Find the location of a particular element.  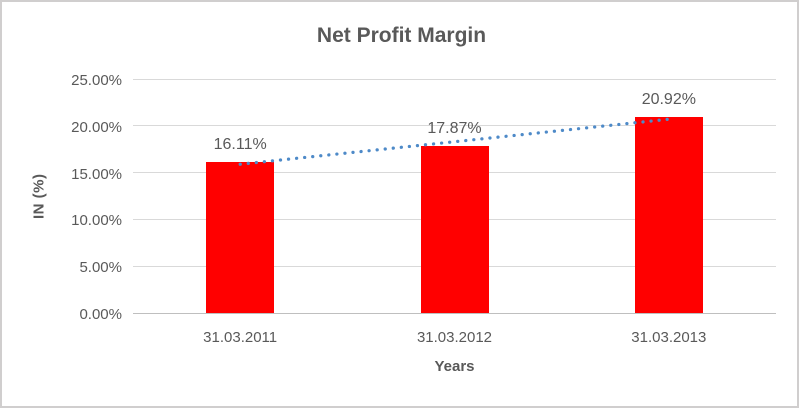

x-tick-label: 31.03.2011 is located at coordinates (240, 337).